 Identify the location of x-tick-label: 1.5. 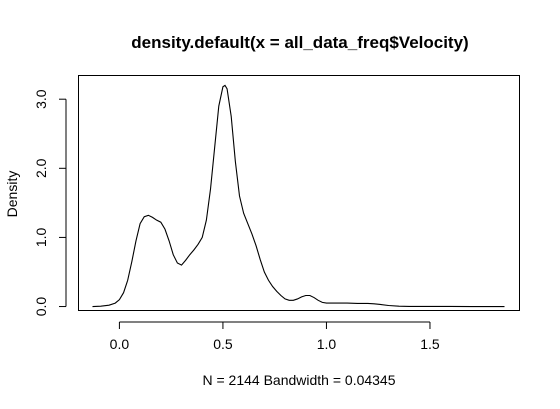
(430, 344).